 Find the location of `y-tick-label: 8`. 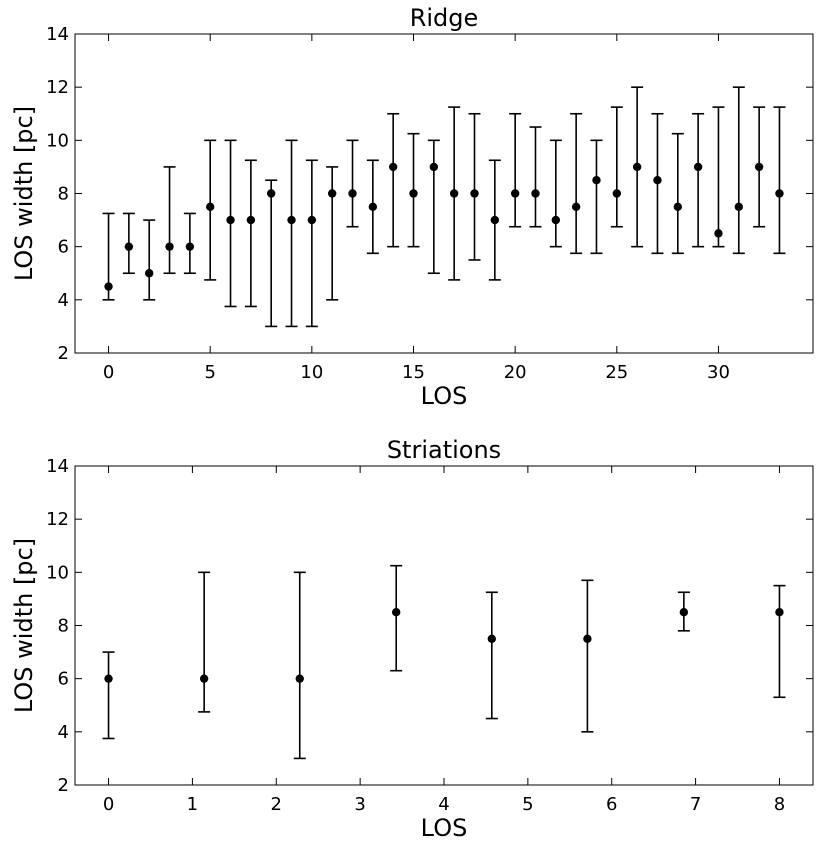

y-tick-label: 8 is located at coordinates (63, 194).